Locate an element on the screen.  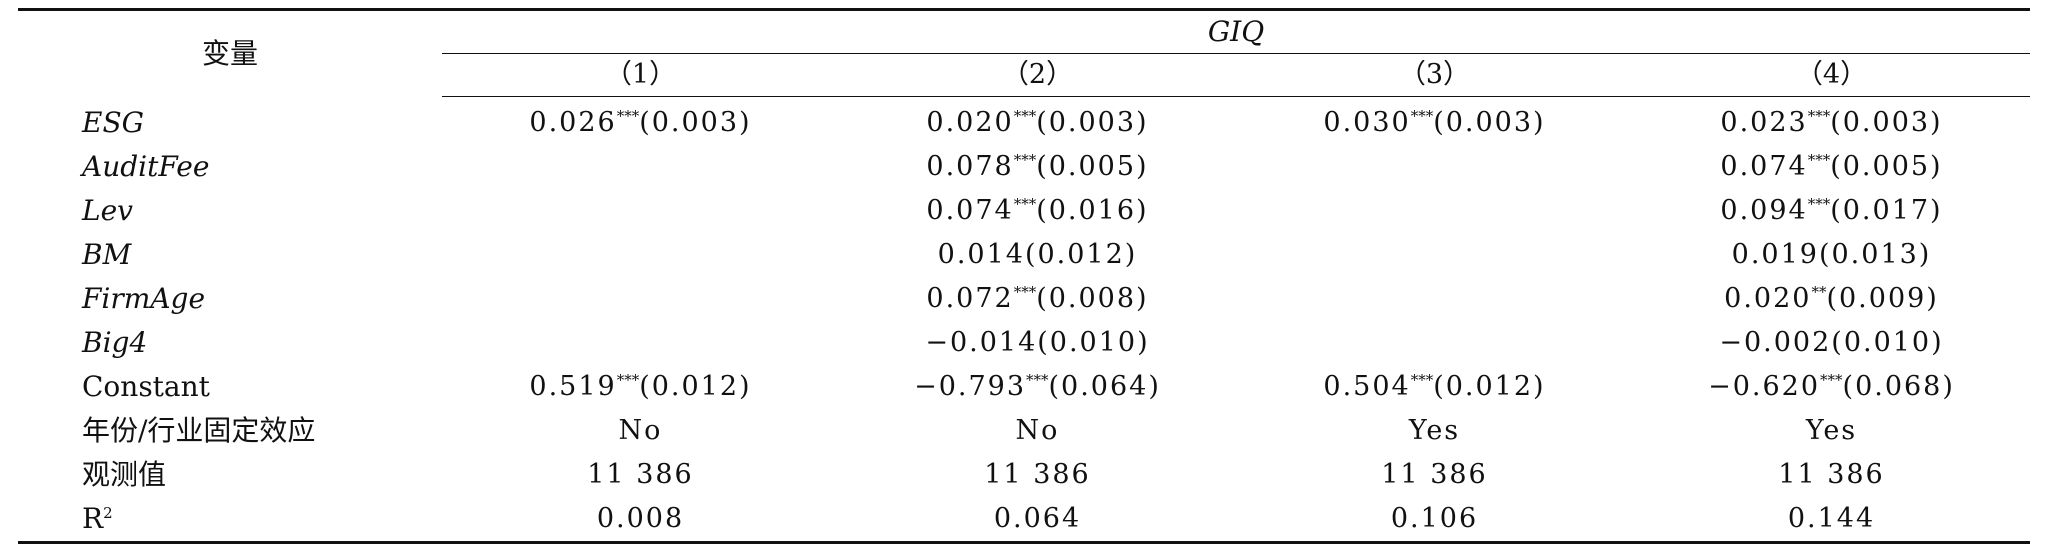
row-label: ESG is located at coordinates (113, 122).